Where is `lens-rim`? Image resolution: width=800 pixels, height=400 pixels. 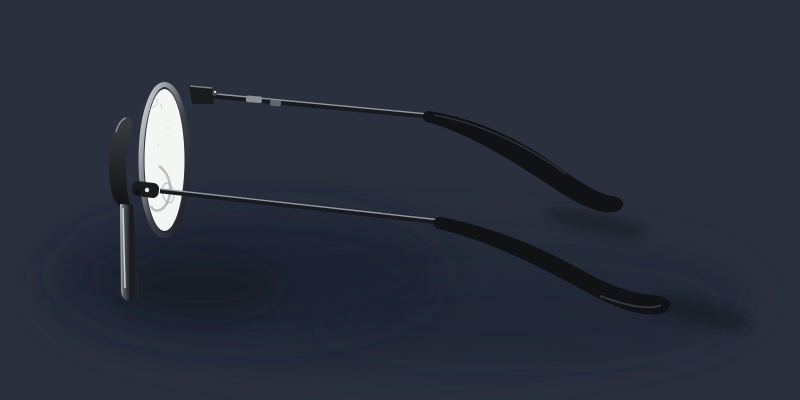
lens-rim is located at coordinates (164, 160).